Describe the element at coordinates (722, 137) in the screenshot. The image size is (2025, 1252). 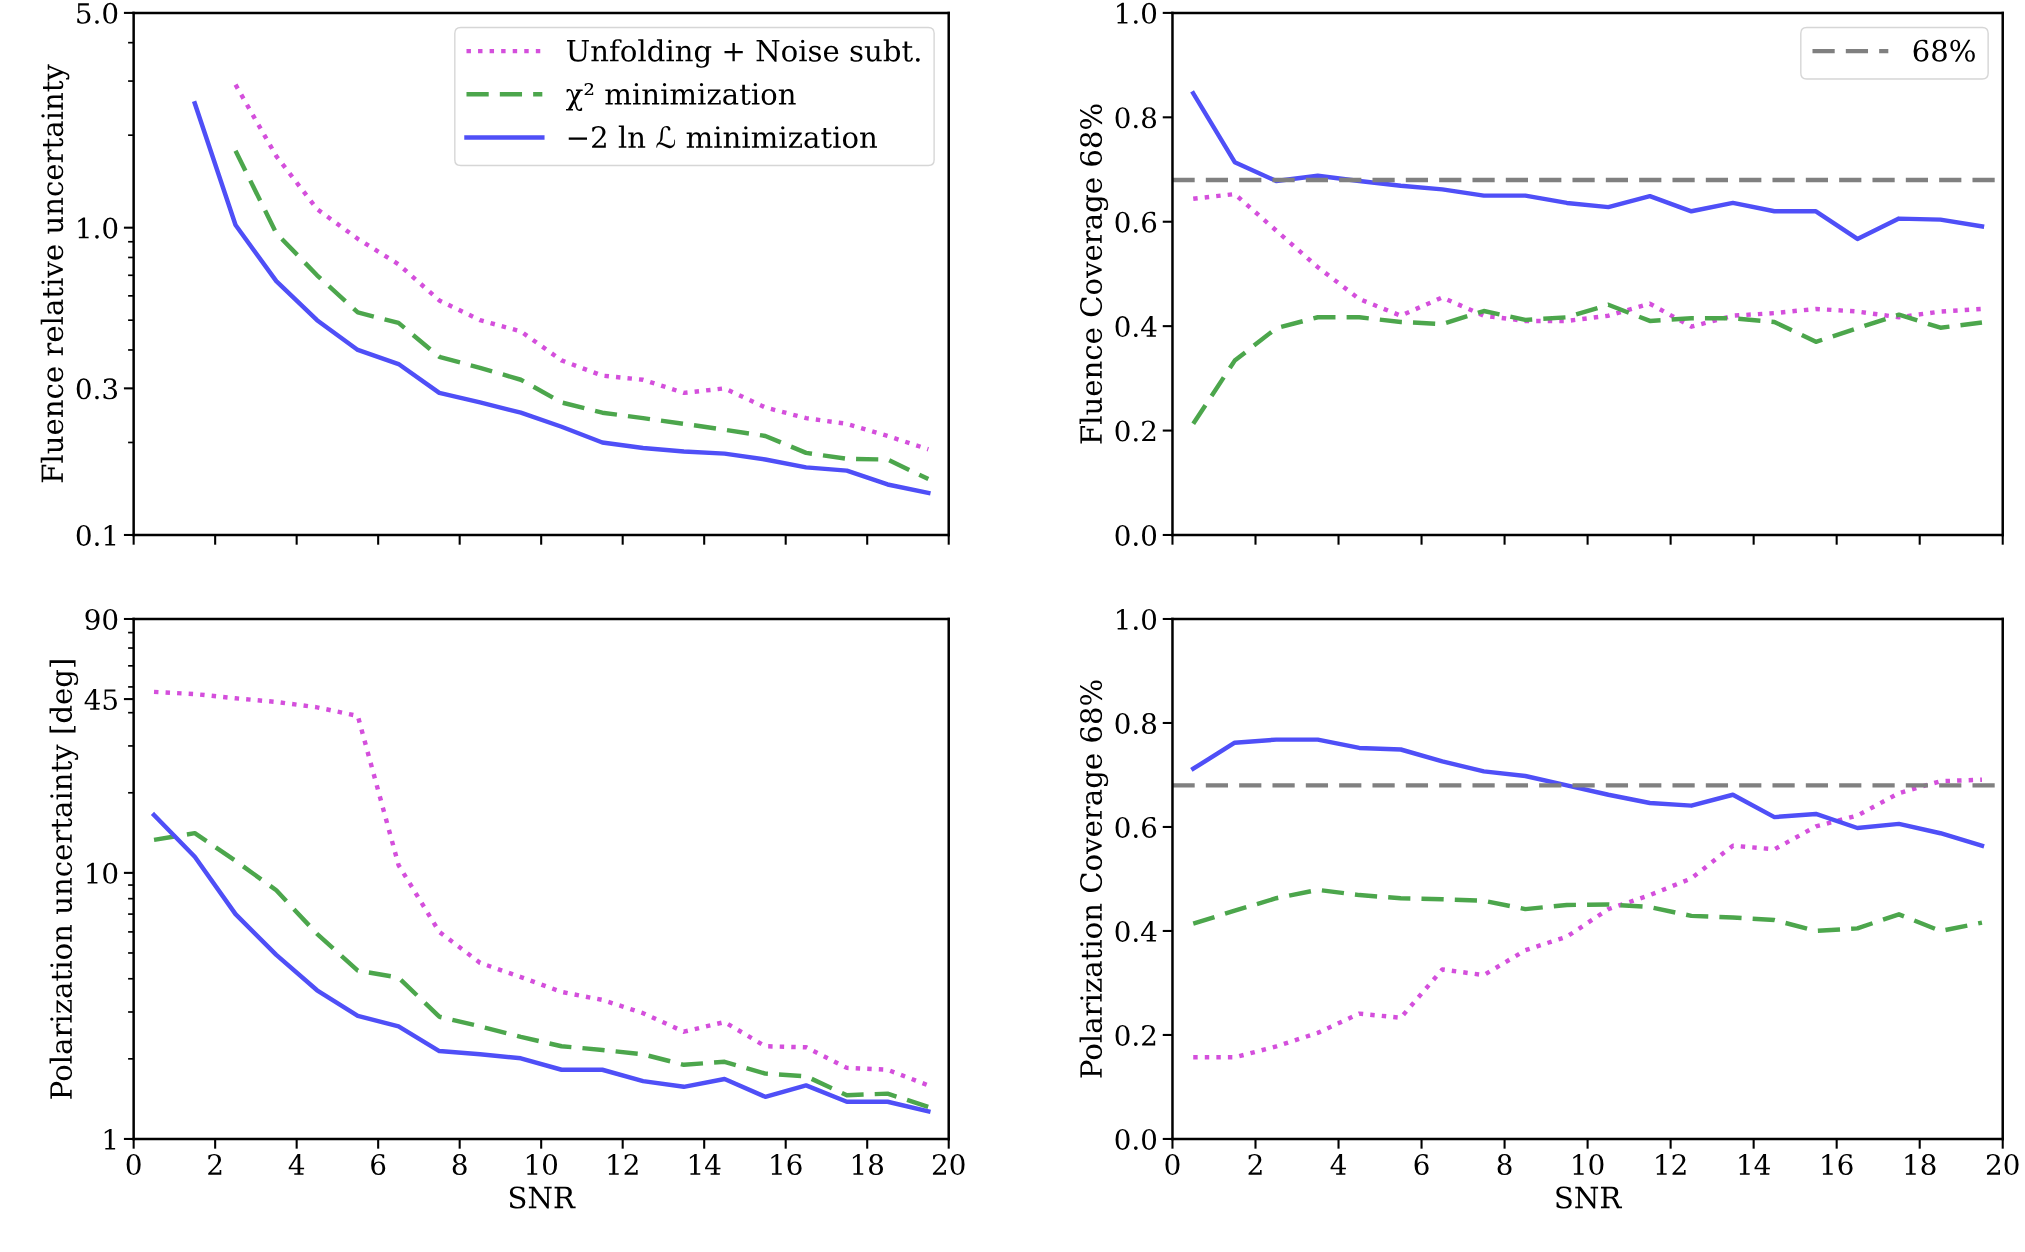
I see `legend-label: −2 ln ℒ minimization` at that location.